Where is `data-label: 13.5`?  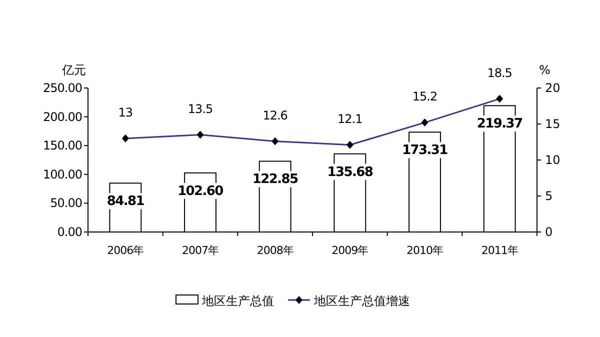
data-label: 13.5 is located at coordinates (200, 109).